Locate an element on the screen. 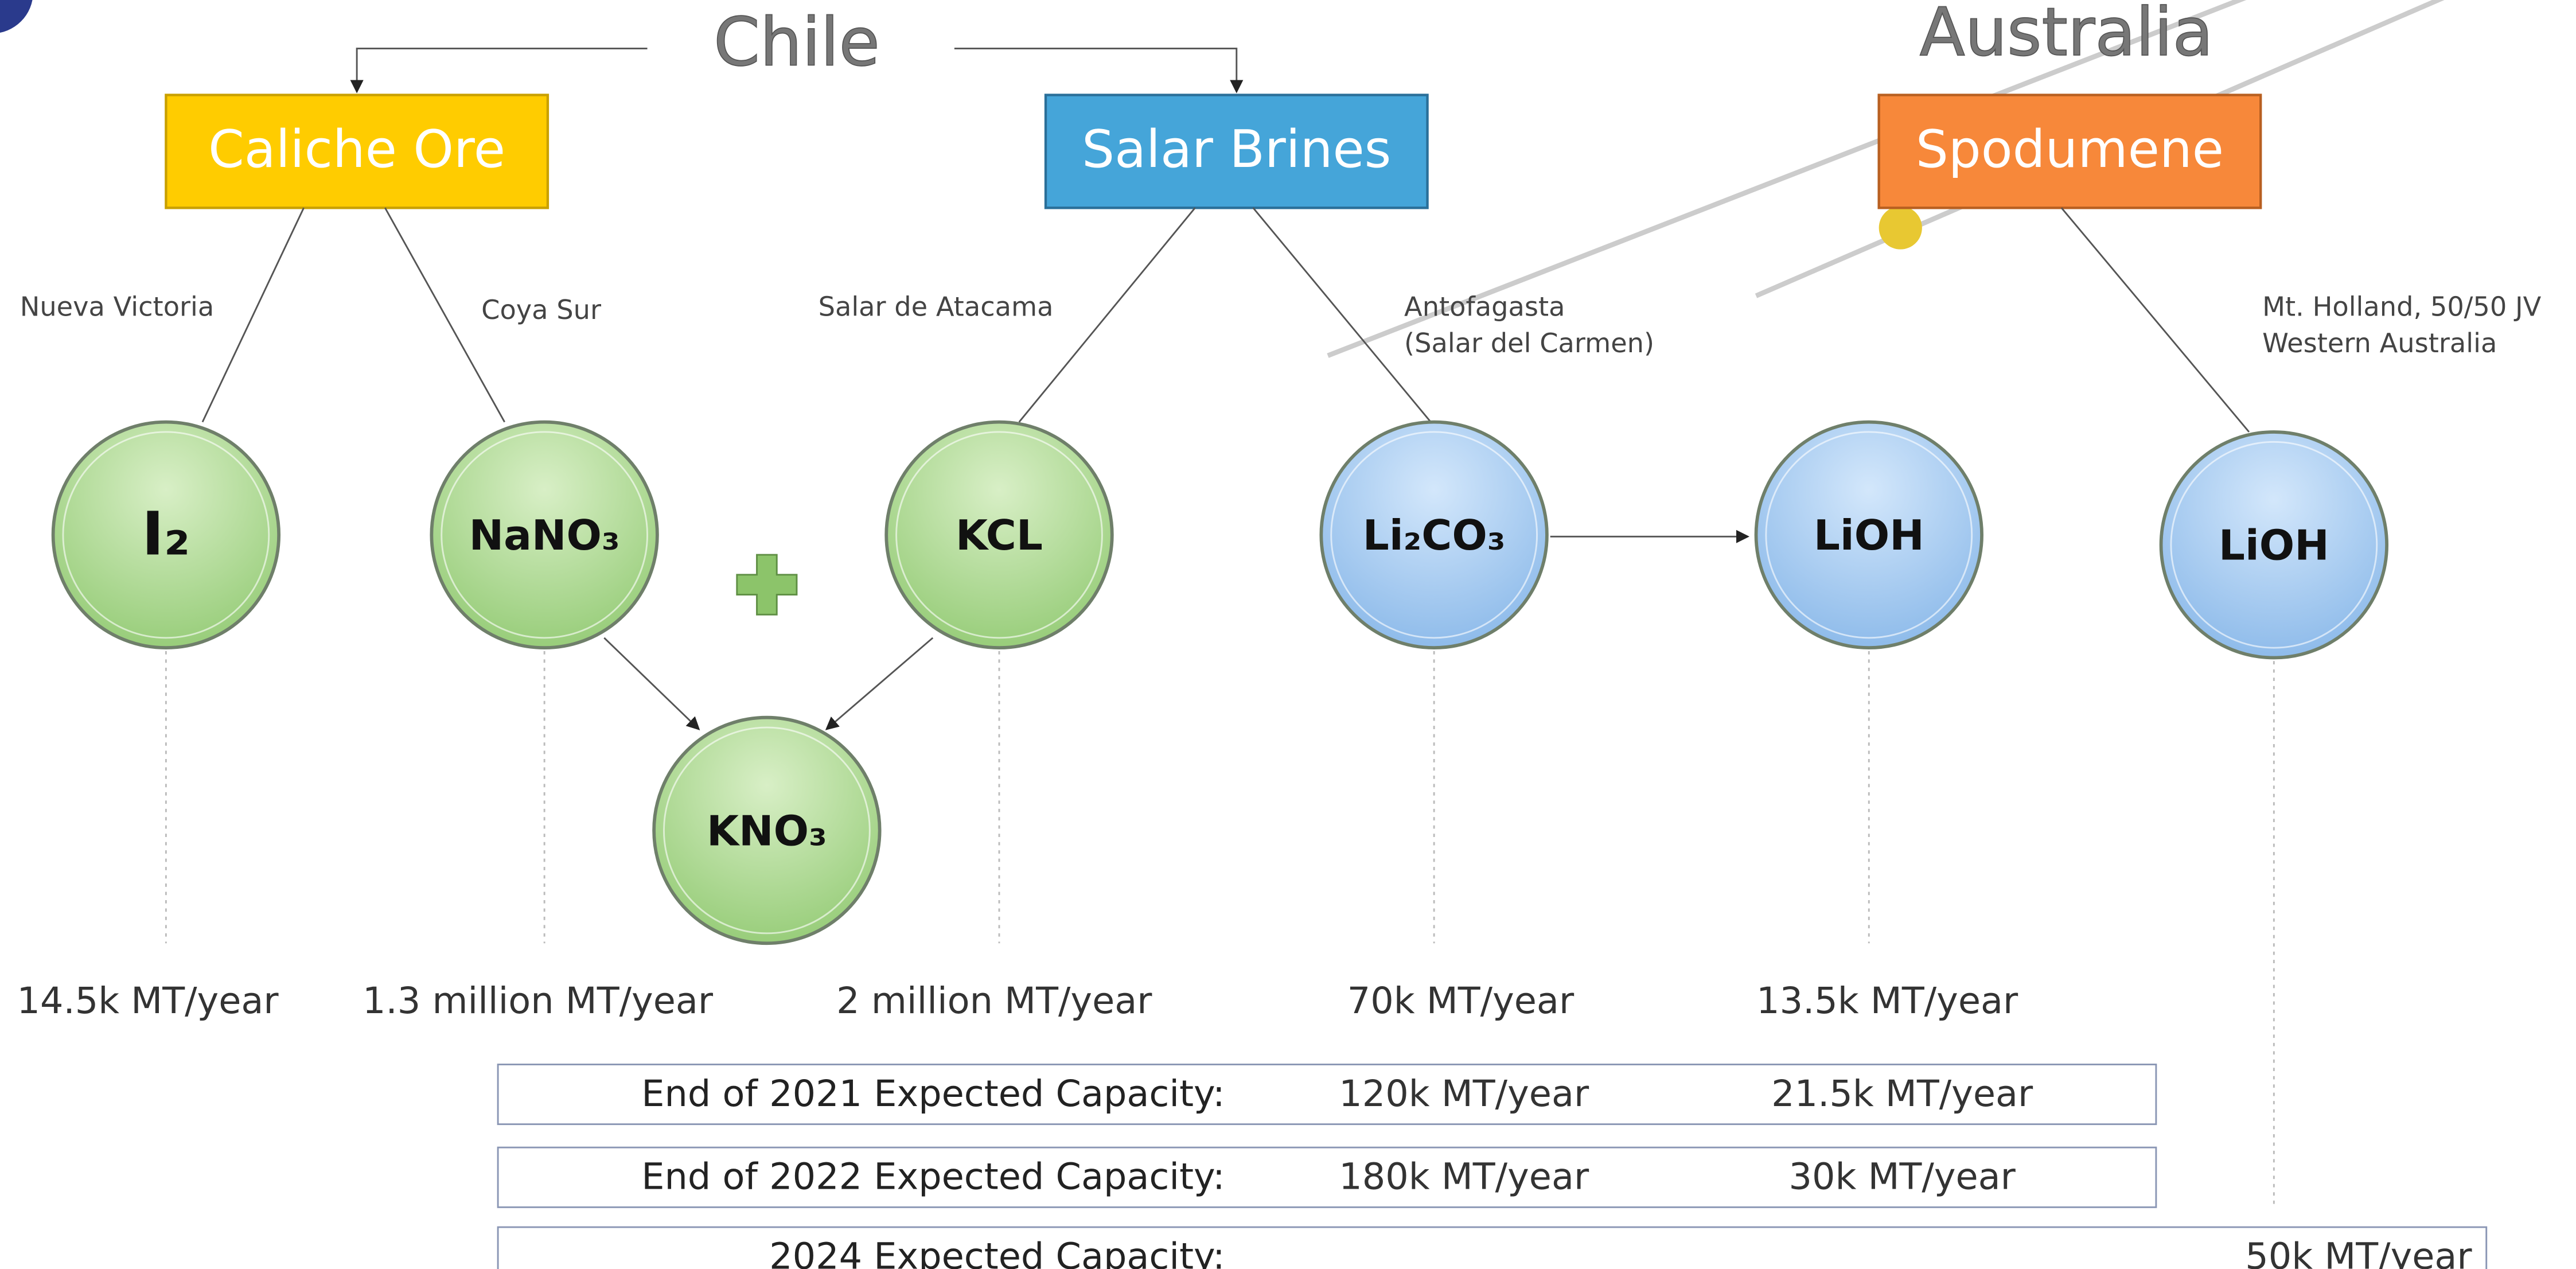 The image size is (2576, 1269). site-label: Antofagasta is located at coordinates (1484, 306).